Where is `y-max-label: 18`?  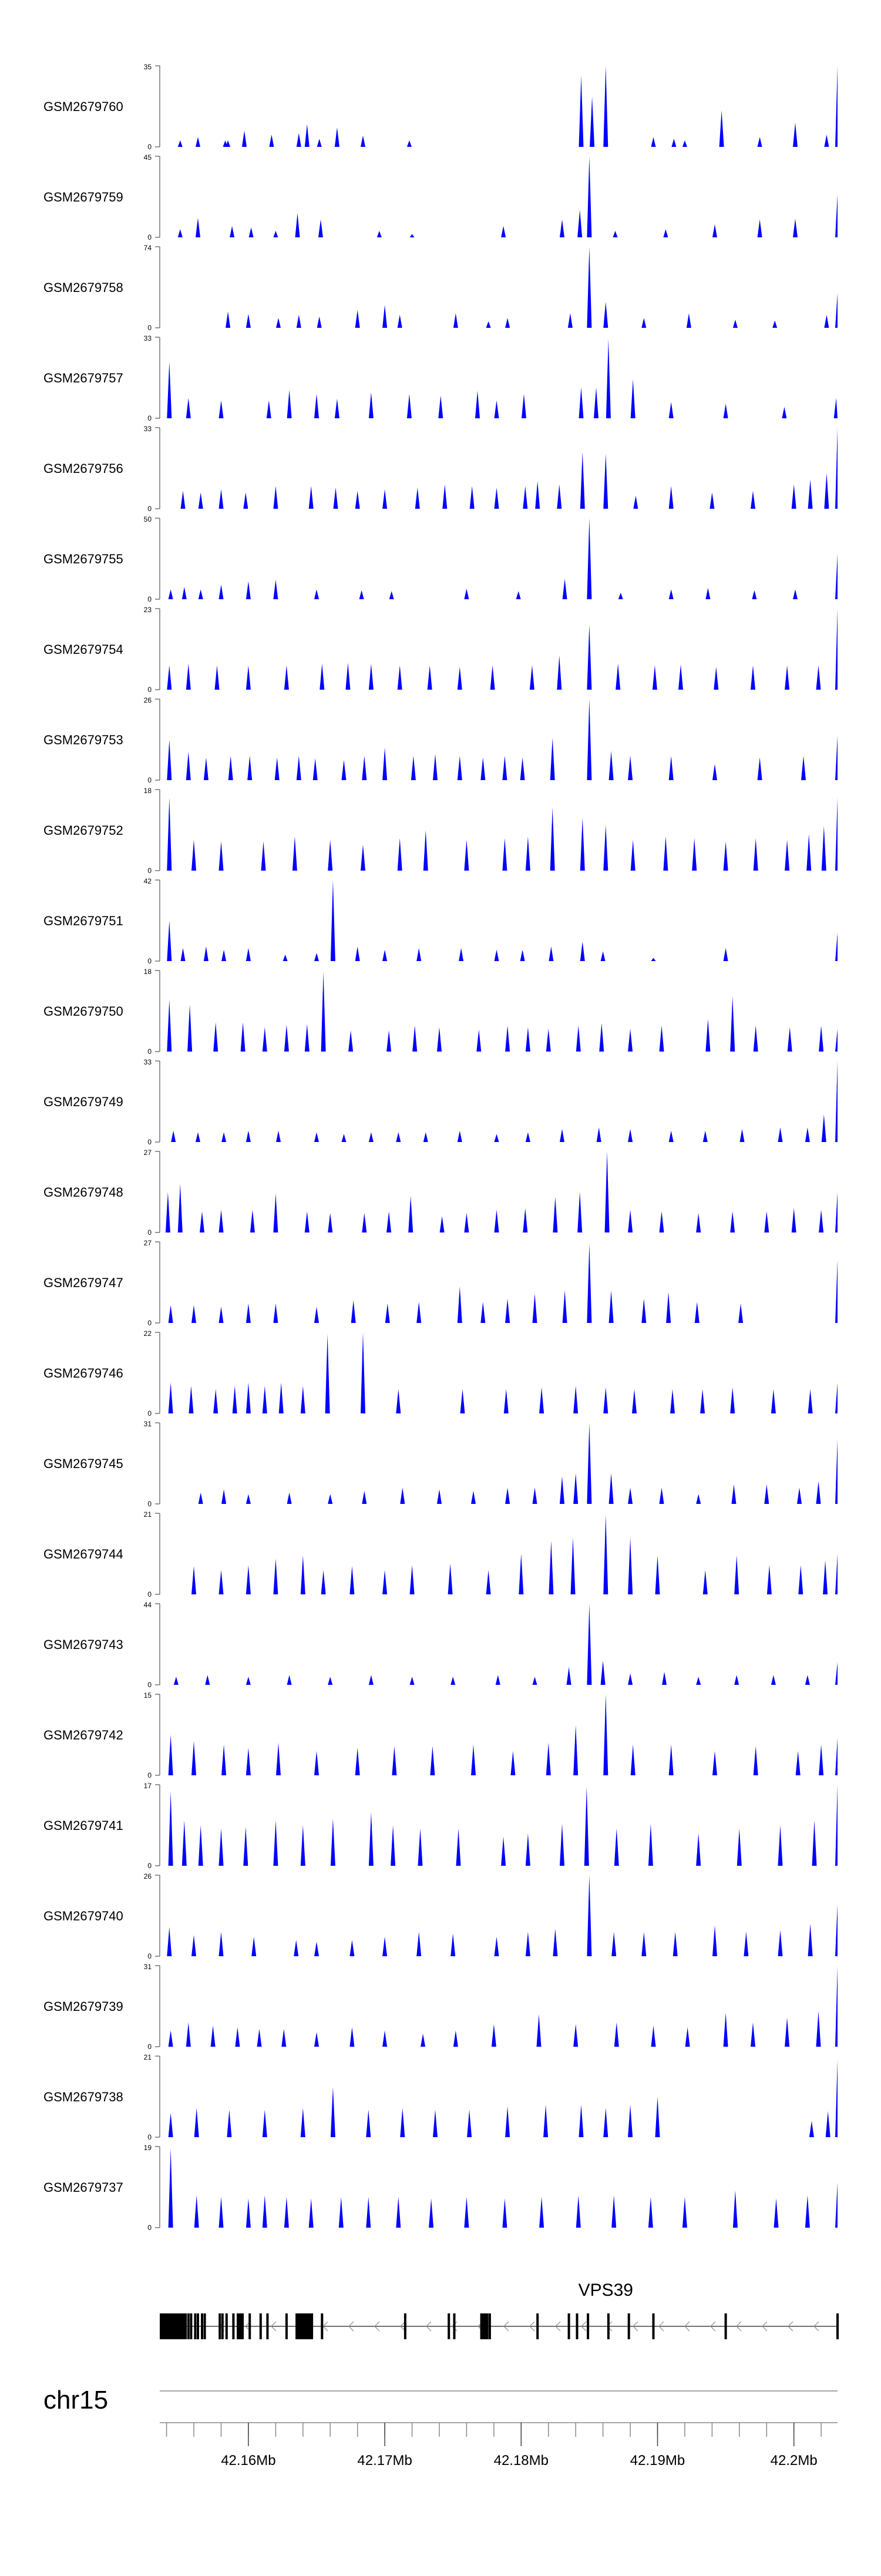
y-max-label: 18 is located at coordinates (148, 791).